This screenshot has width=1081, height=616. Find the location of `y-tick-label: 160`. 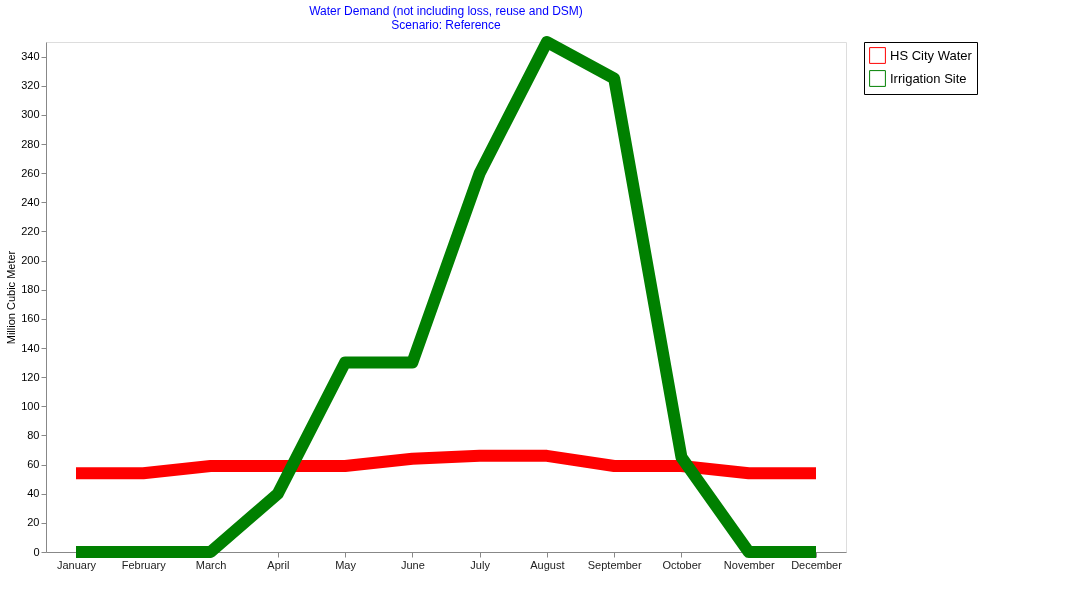

y-tick-label: 160 is located at coordinates (30, 318).